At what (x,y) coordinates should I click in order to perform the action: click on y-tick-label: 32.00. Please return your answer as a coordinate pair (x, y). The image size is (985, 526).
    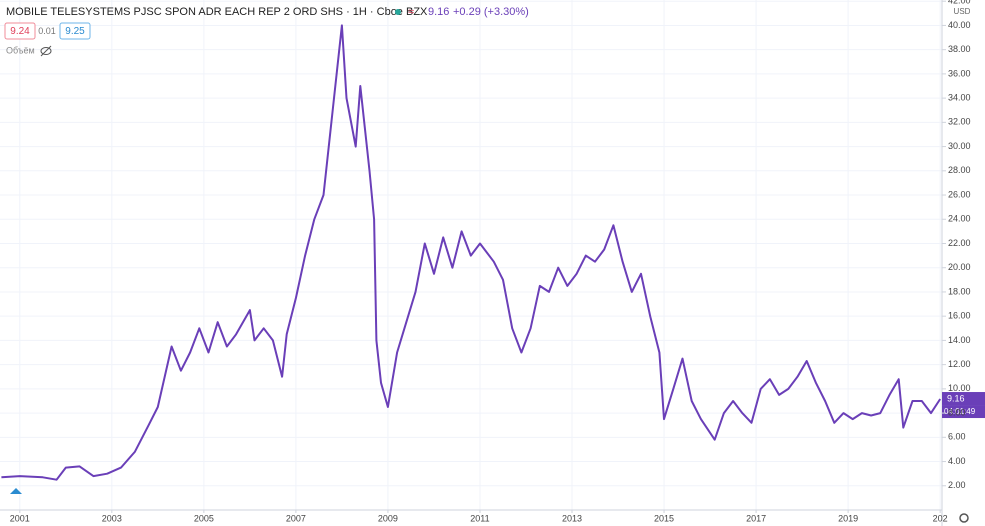
    Looking at the image, I should click on (959, 122).